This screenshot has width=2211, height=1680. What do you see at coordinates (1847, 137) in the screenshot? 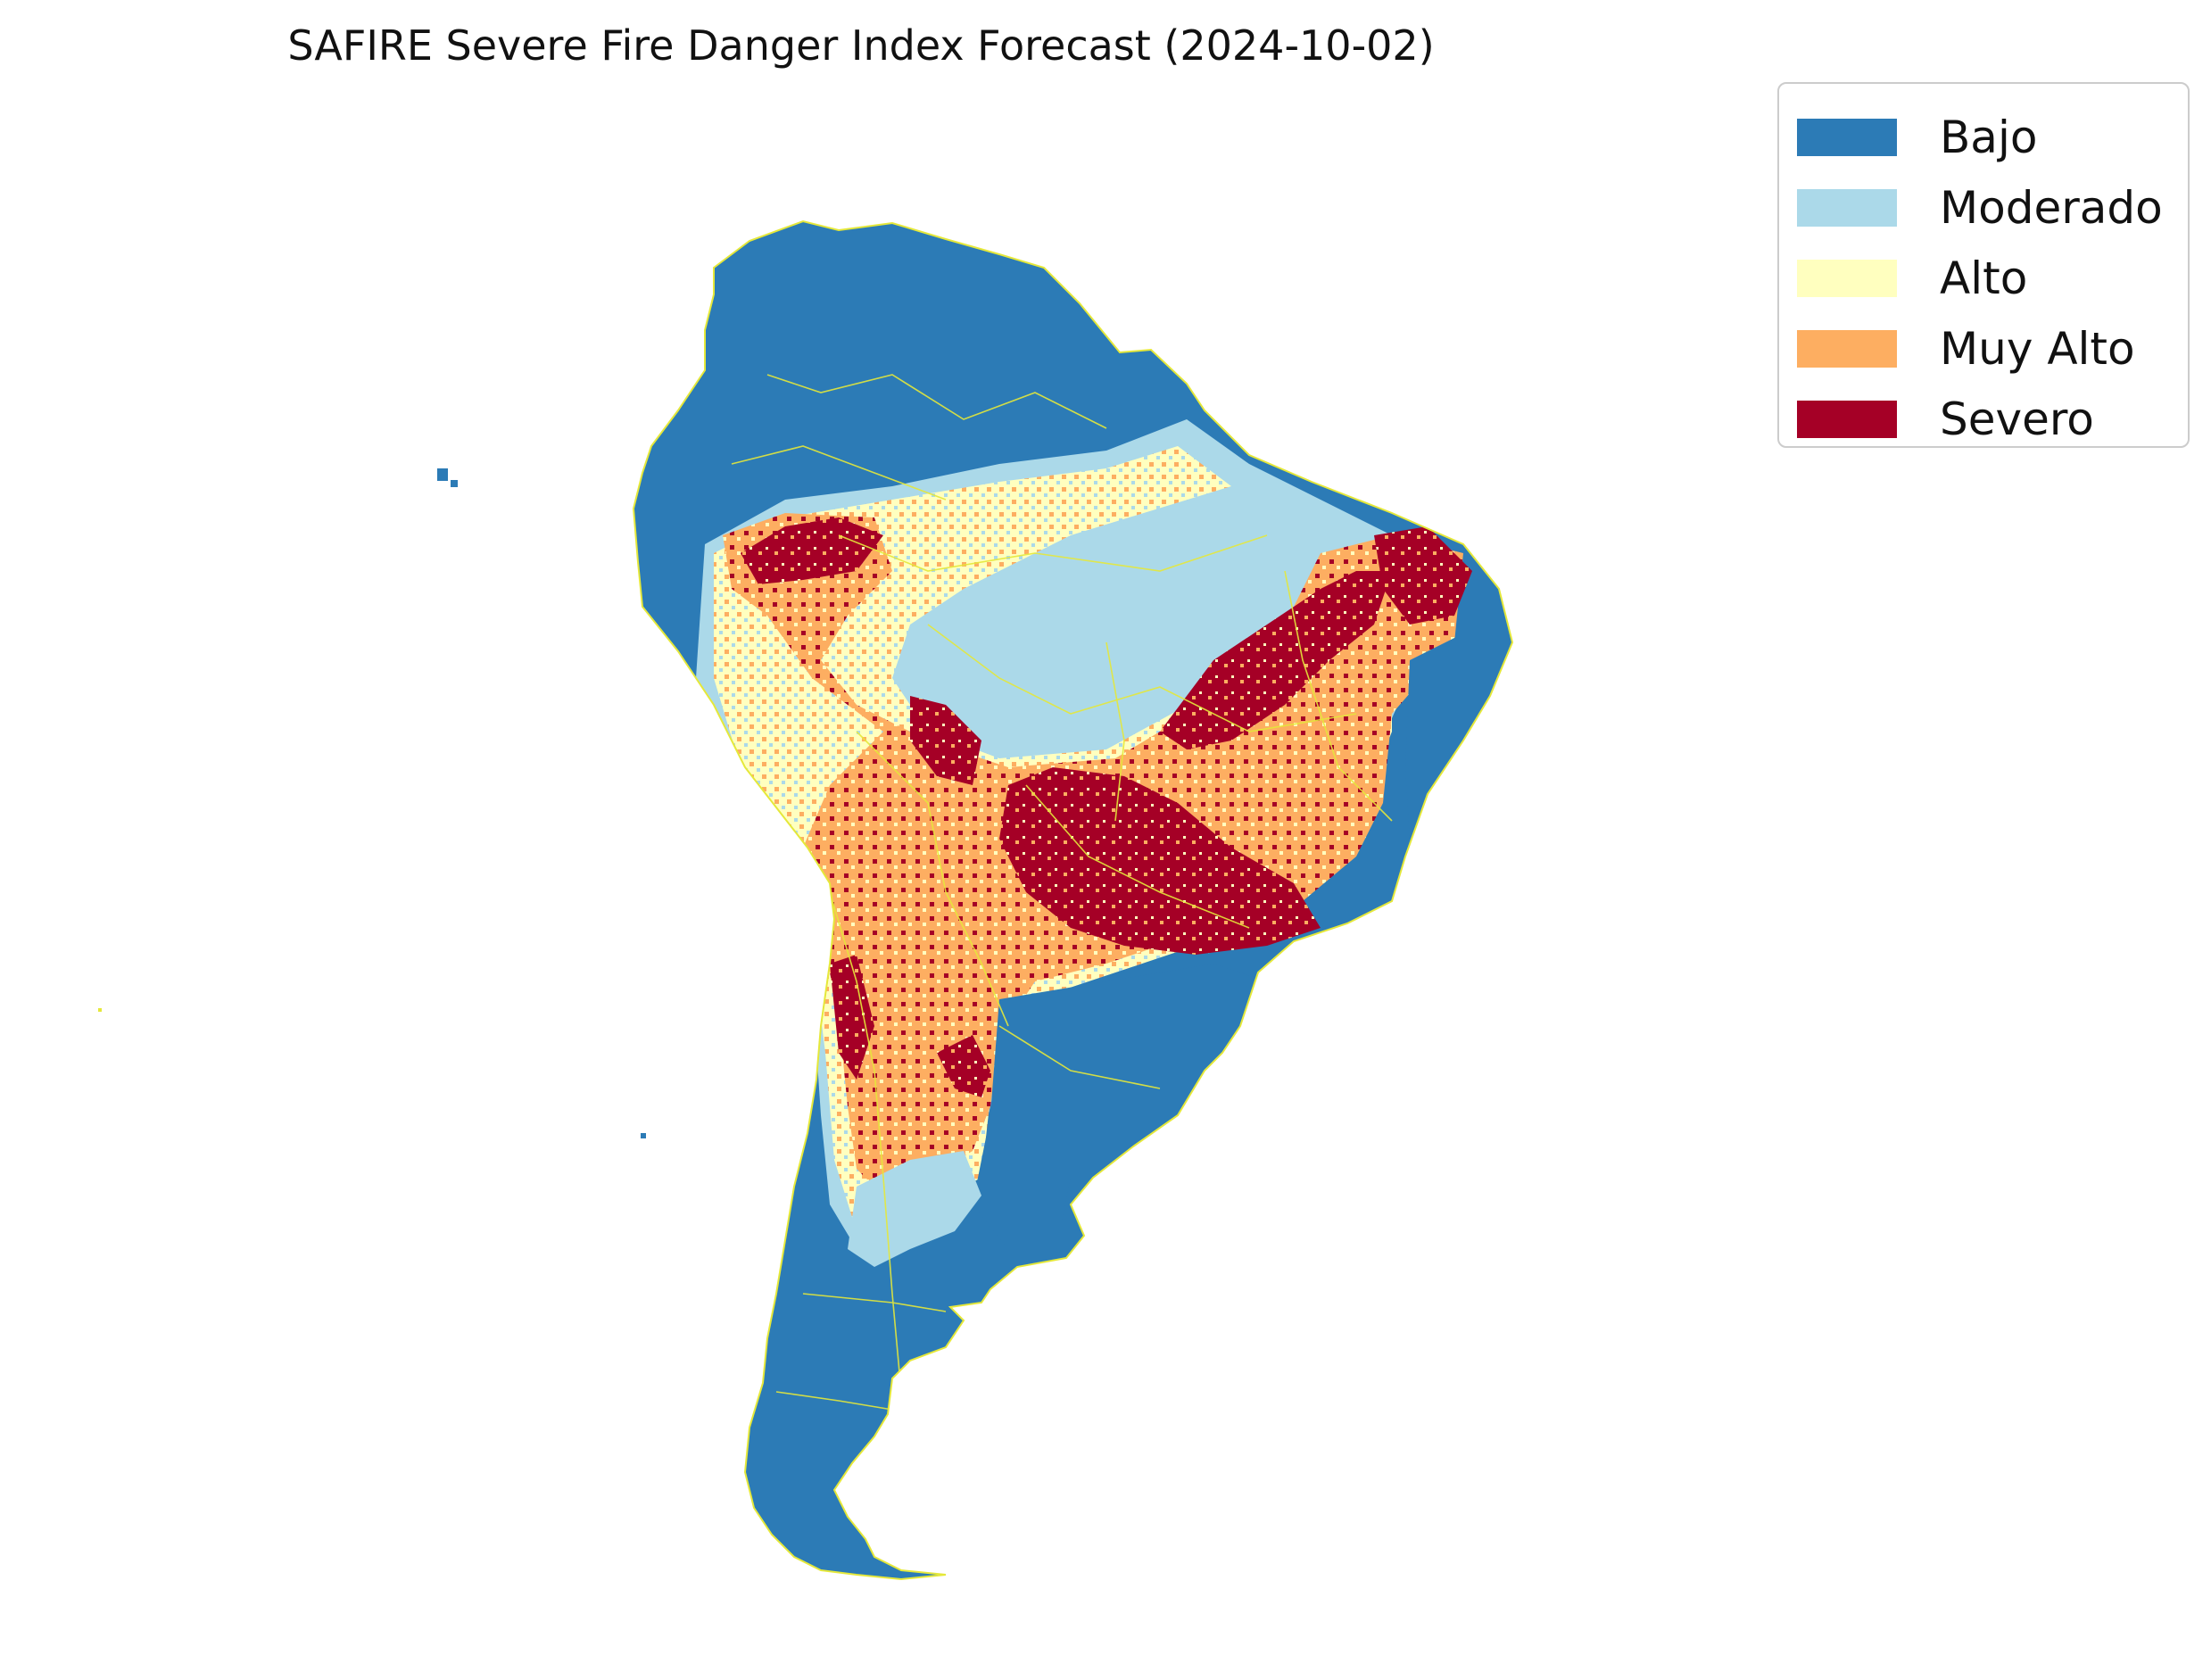
I see `legend-swatch-bajo` at bounding box center [1847, 137].